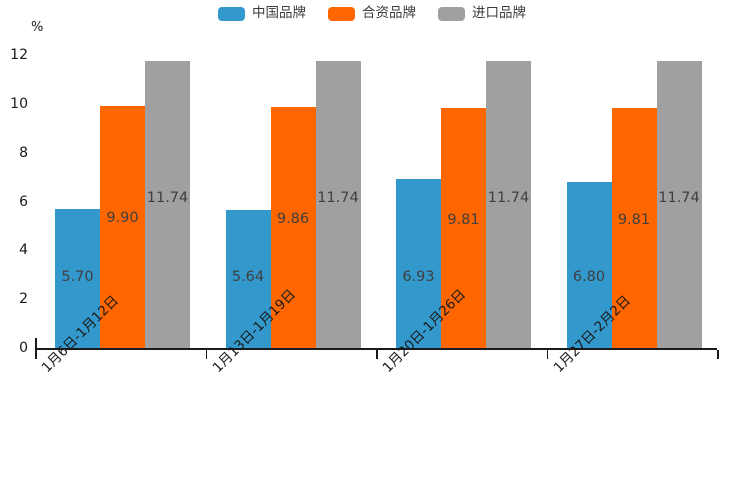 Image resolution: width=744 pixels, height=496 pixels. I want to click on y-axis-tick-2: 2, so click(23, 299).